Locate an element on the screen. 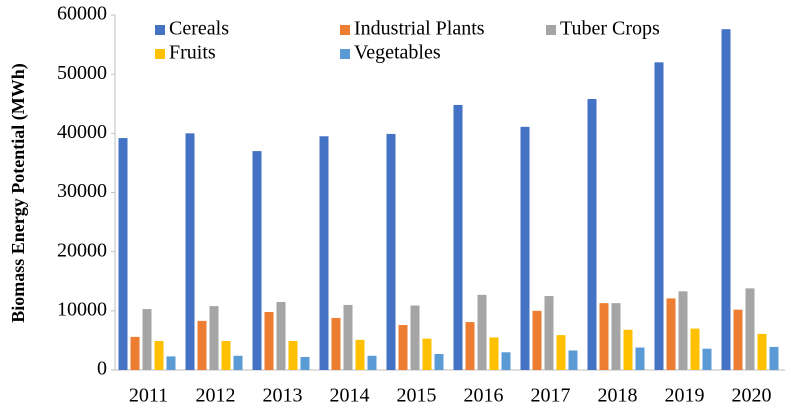 The width and height of the screenshot is (791, 416). legend-label: Tuber Crops is located at coordinates (610, 29).